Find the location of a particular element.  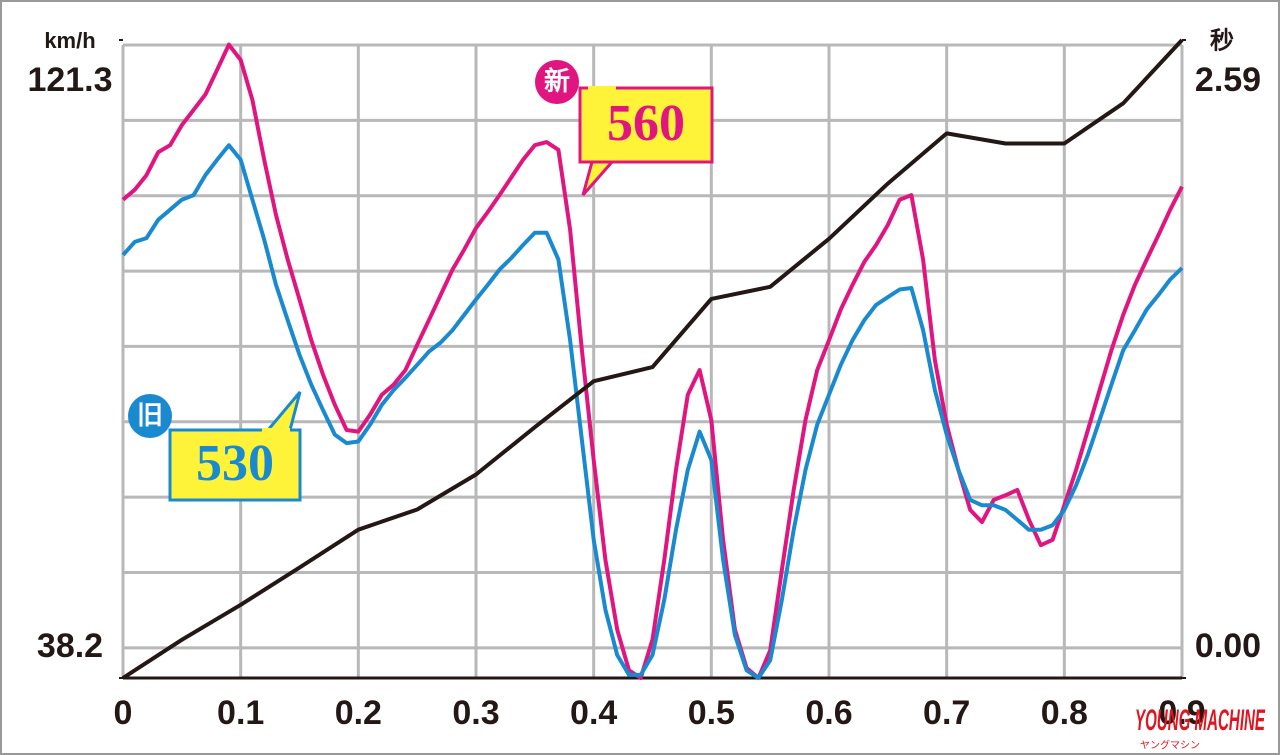

badge-label: 新 is located at coordinates (557, 81).